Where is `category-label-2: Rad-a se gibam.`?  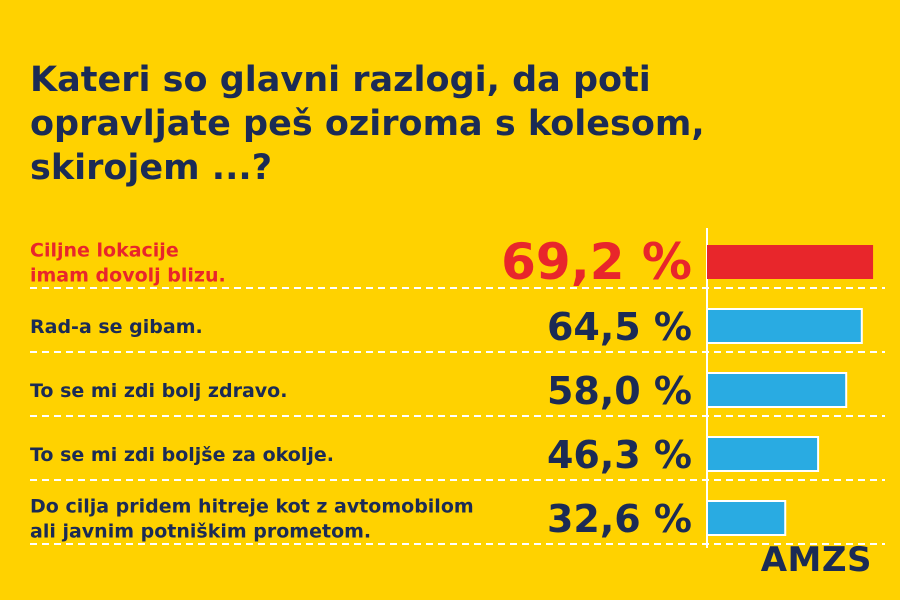
category-label-2: Rad-a se gibam. is located at coordinates (116, 327).